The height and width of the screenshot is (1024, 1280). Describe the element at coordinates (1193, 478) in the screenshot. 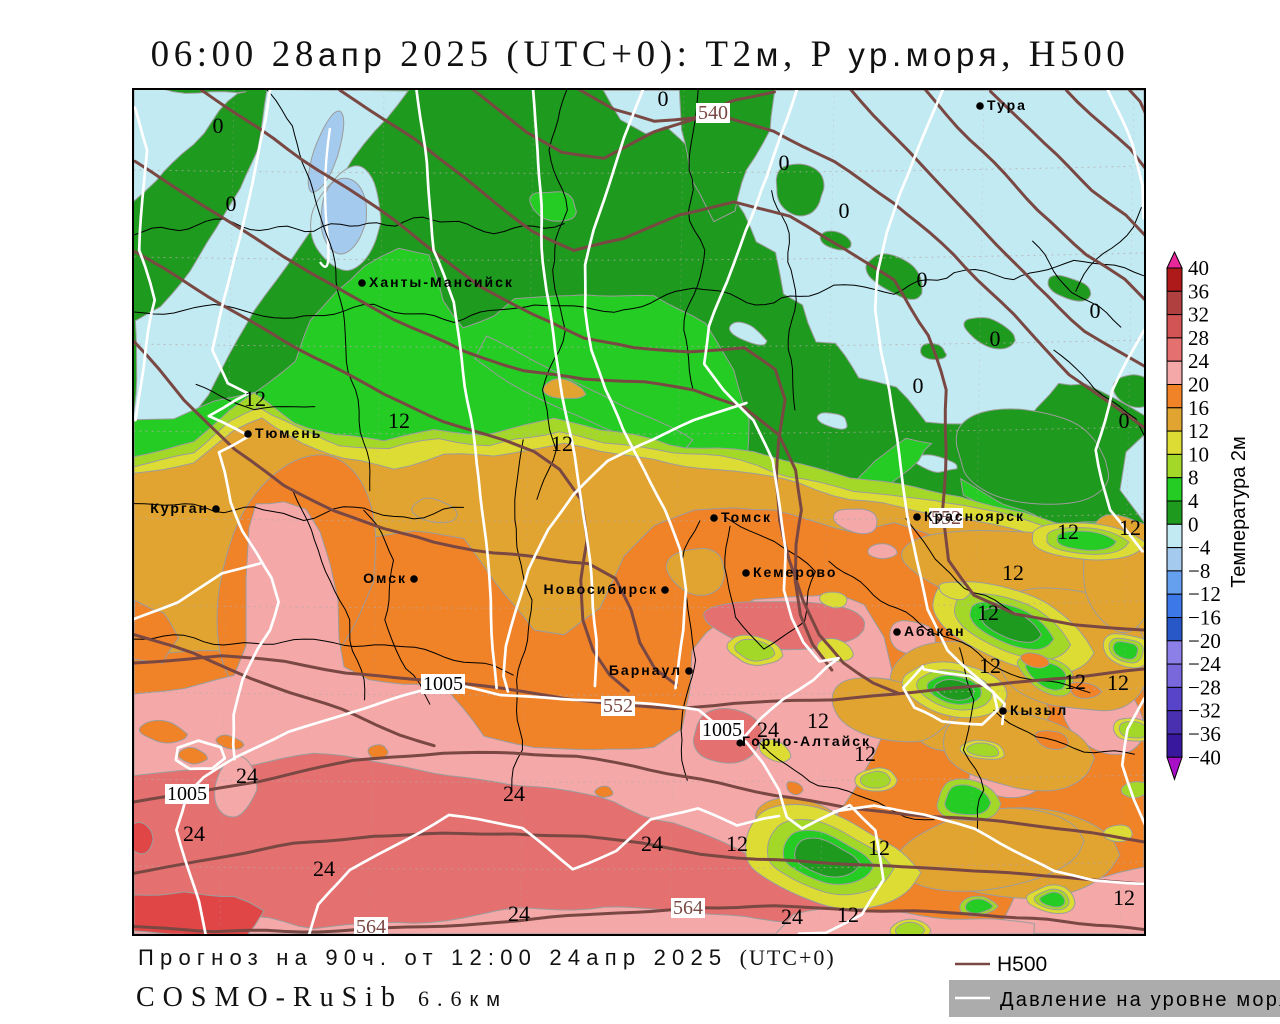

I see `svg-text: 8` at that location.